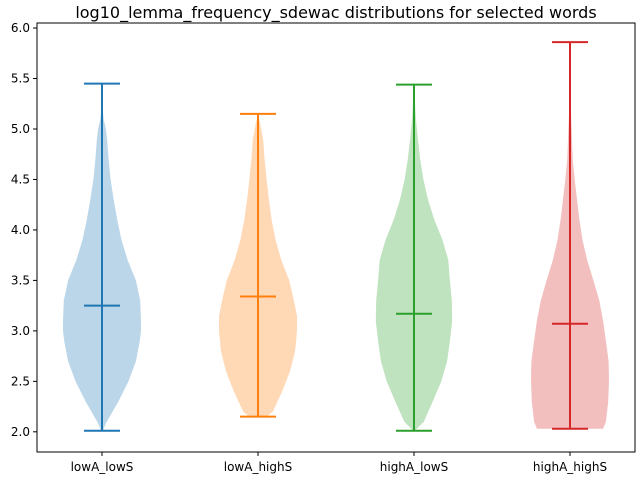 The height and width of the screenshot is (480, 640). I want to click on x-tick-label-lowA_highS: lowA_highS, so click(258, 467).